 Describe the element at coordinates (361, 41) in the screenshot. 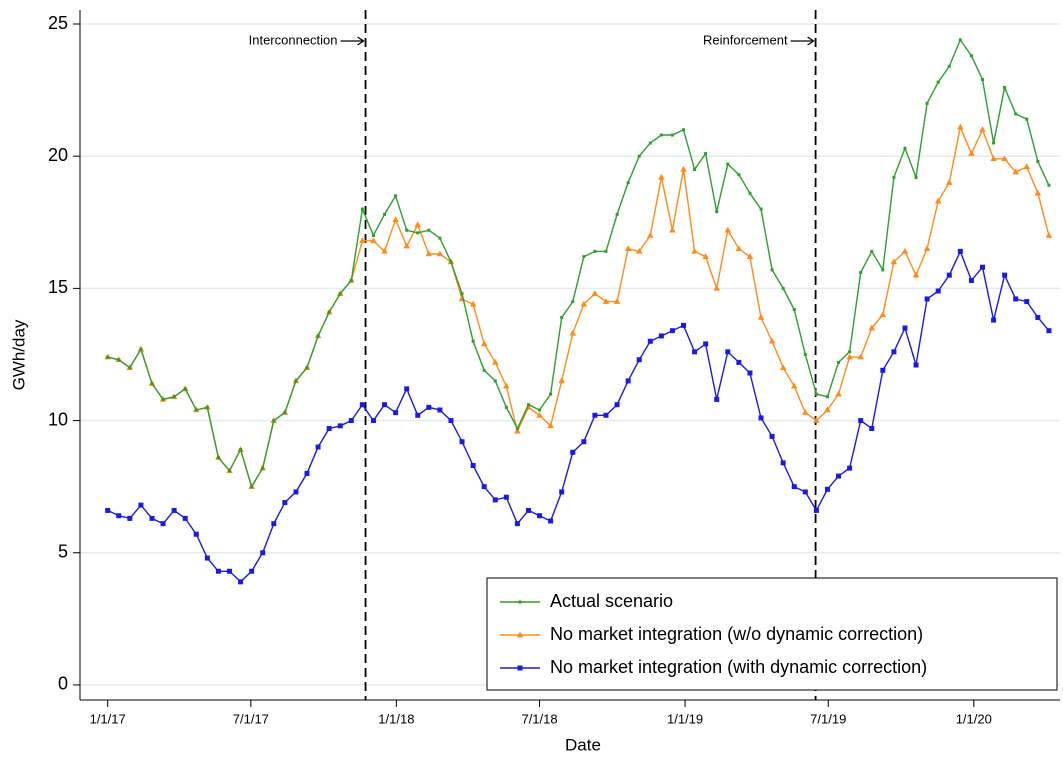

I see `event-arrowhead` at that location.